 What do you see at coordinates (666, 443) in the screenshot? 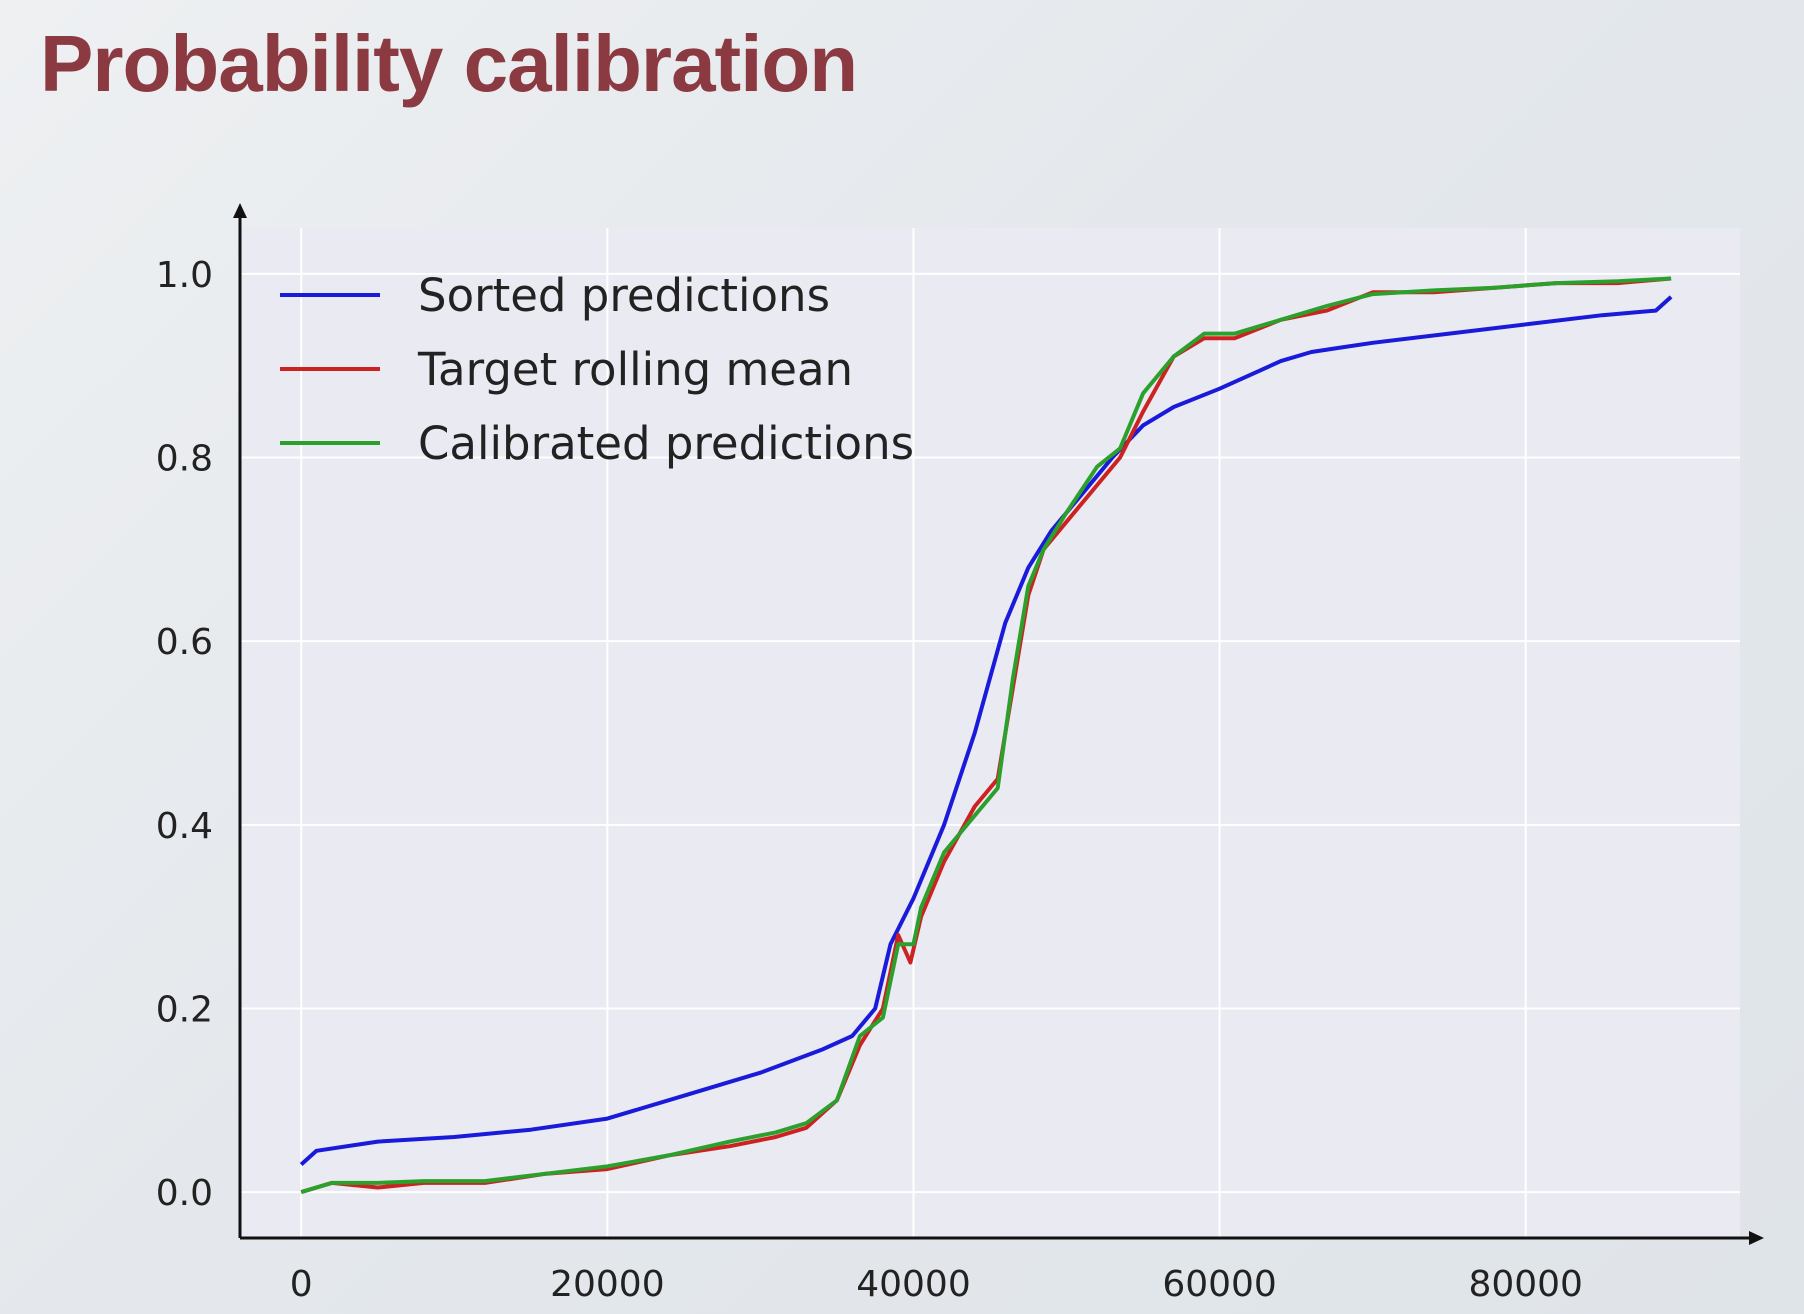
I see `legend-label-calibrated-predictions: Calibrated predictions` at bounding box center [666, 443].